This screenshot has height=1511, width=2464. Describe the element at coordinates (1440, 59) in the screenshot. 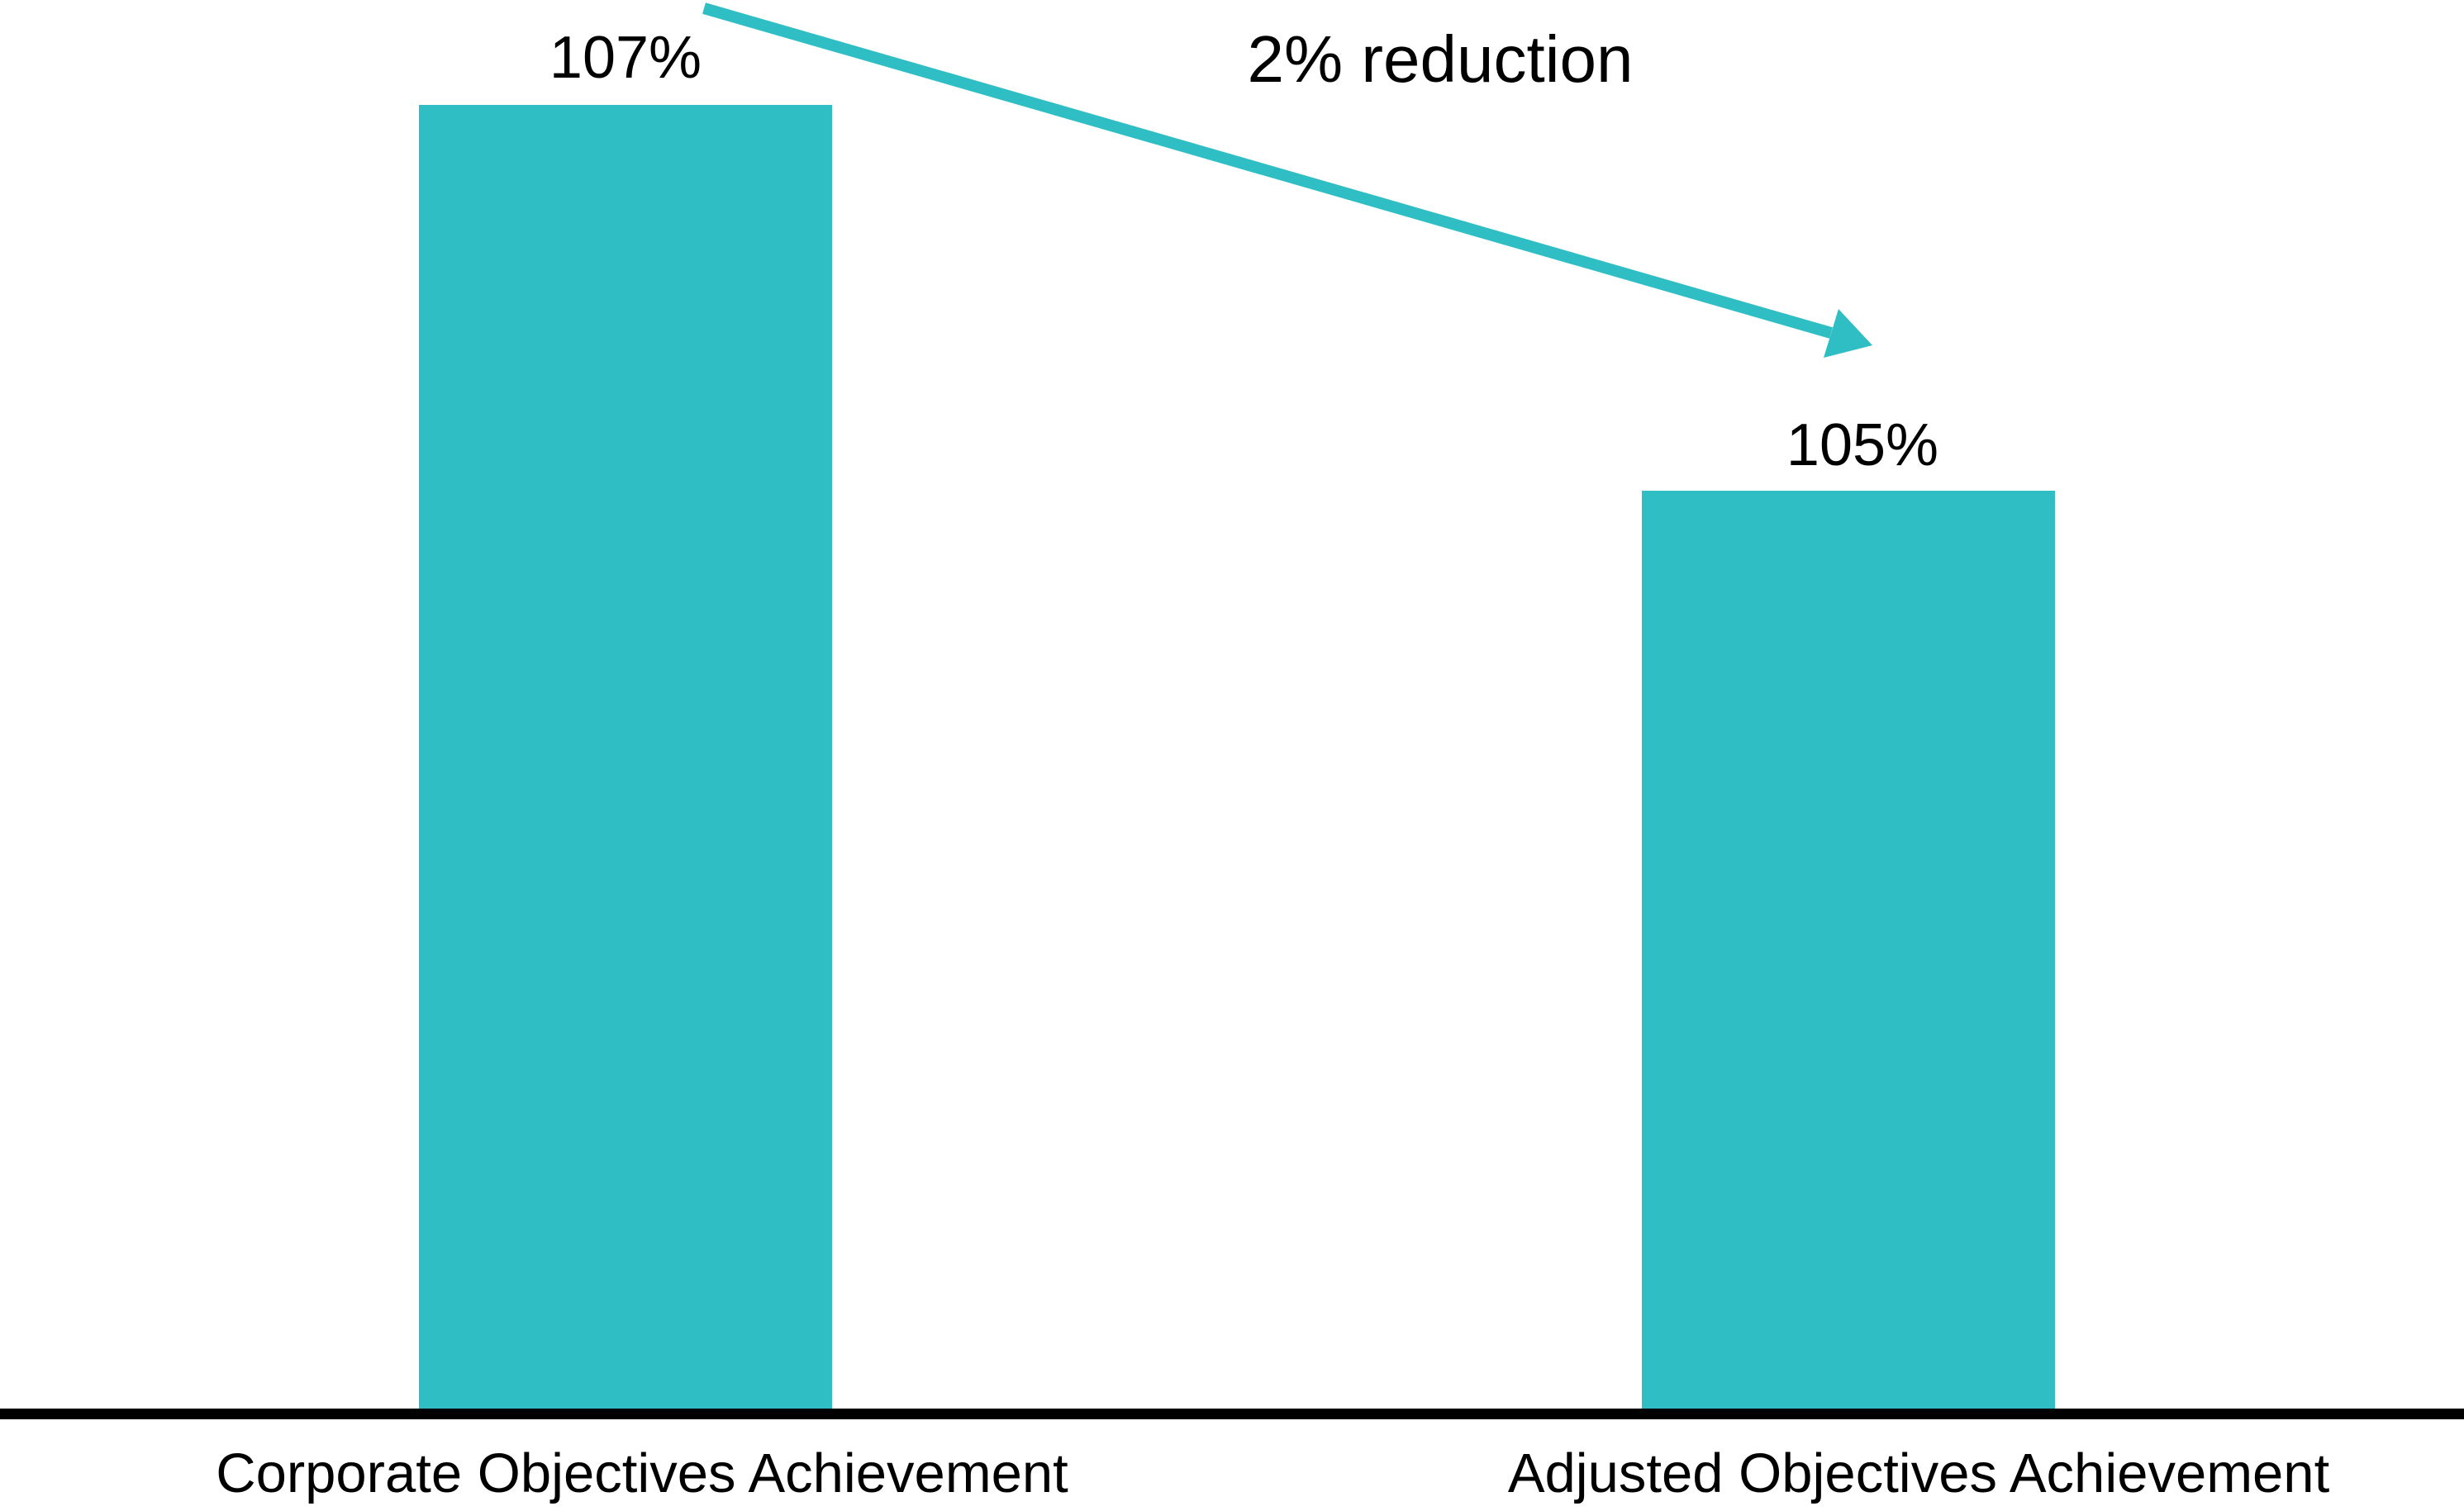

I see `reduction-annotation: 2% reduction` at that location.